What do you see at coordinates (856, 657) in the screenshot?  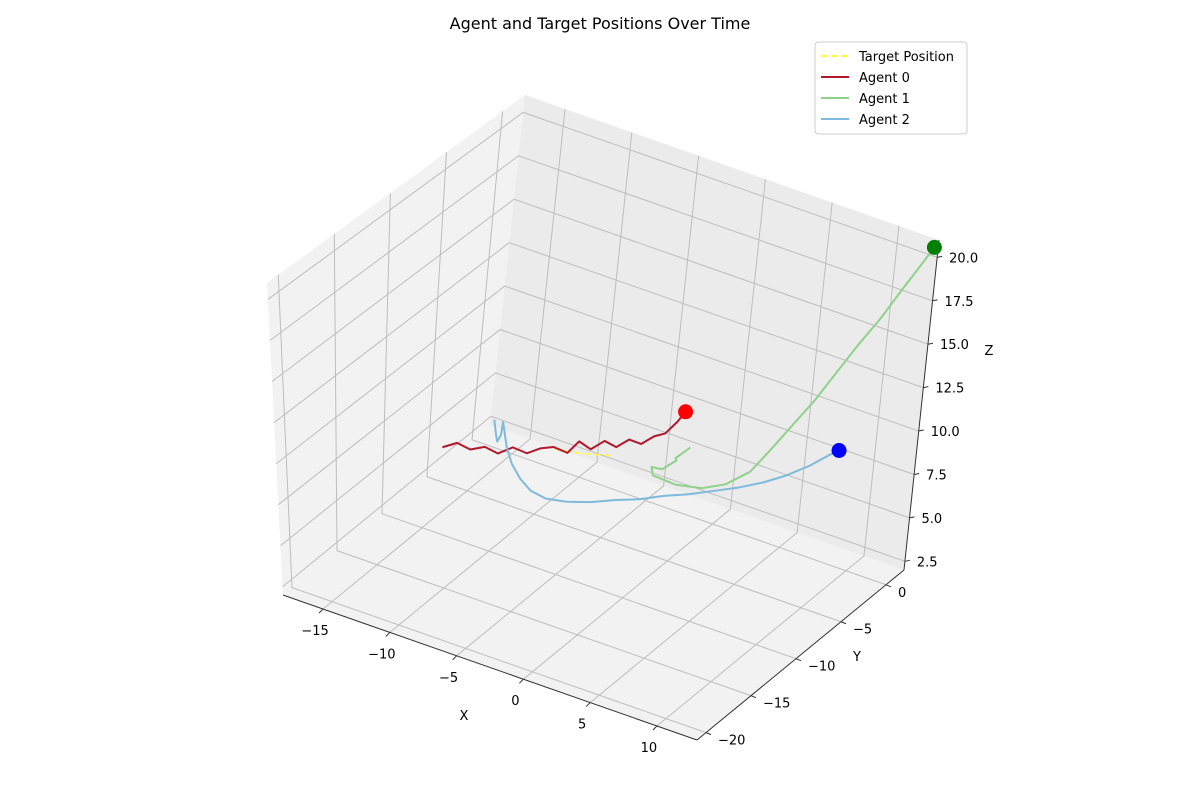 I see `y-axis-label: Y` at bounding box center [856, 657].